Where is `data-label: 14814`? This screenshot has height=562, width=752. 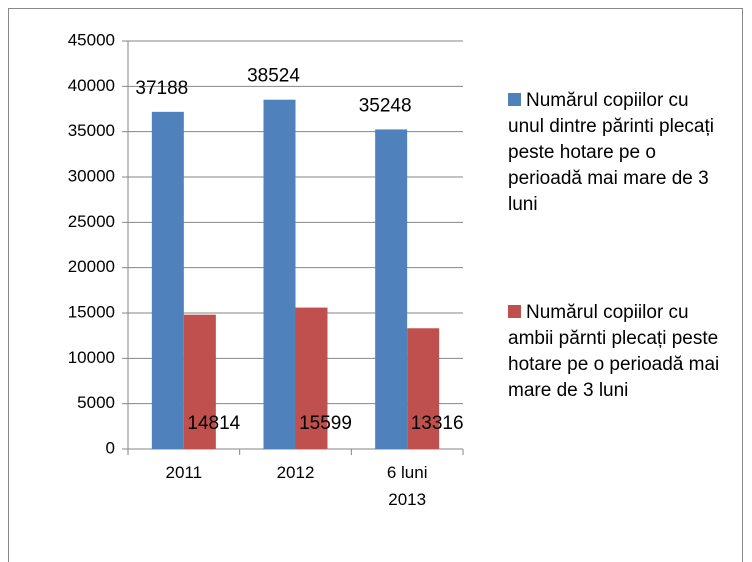
data-label: 14814 is located at coordinates (213, 423).